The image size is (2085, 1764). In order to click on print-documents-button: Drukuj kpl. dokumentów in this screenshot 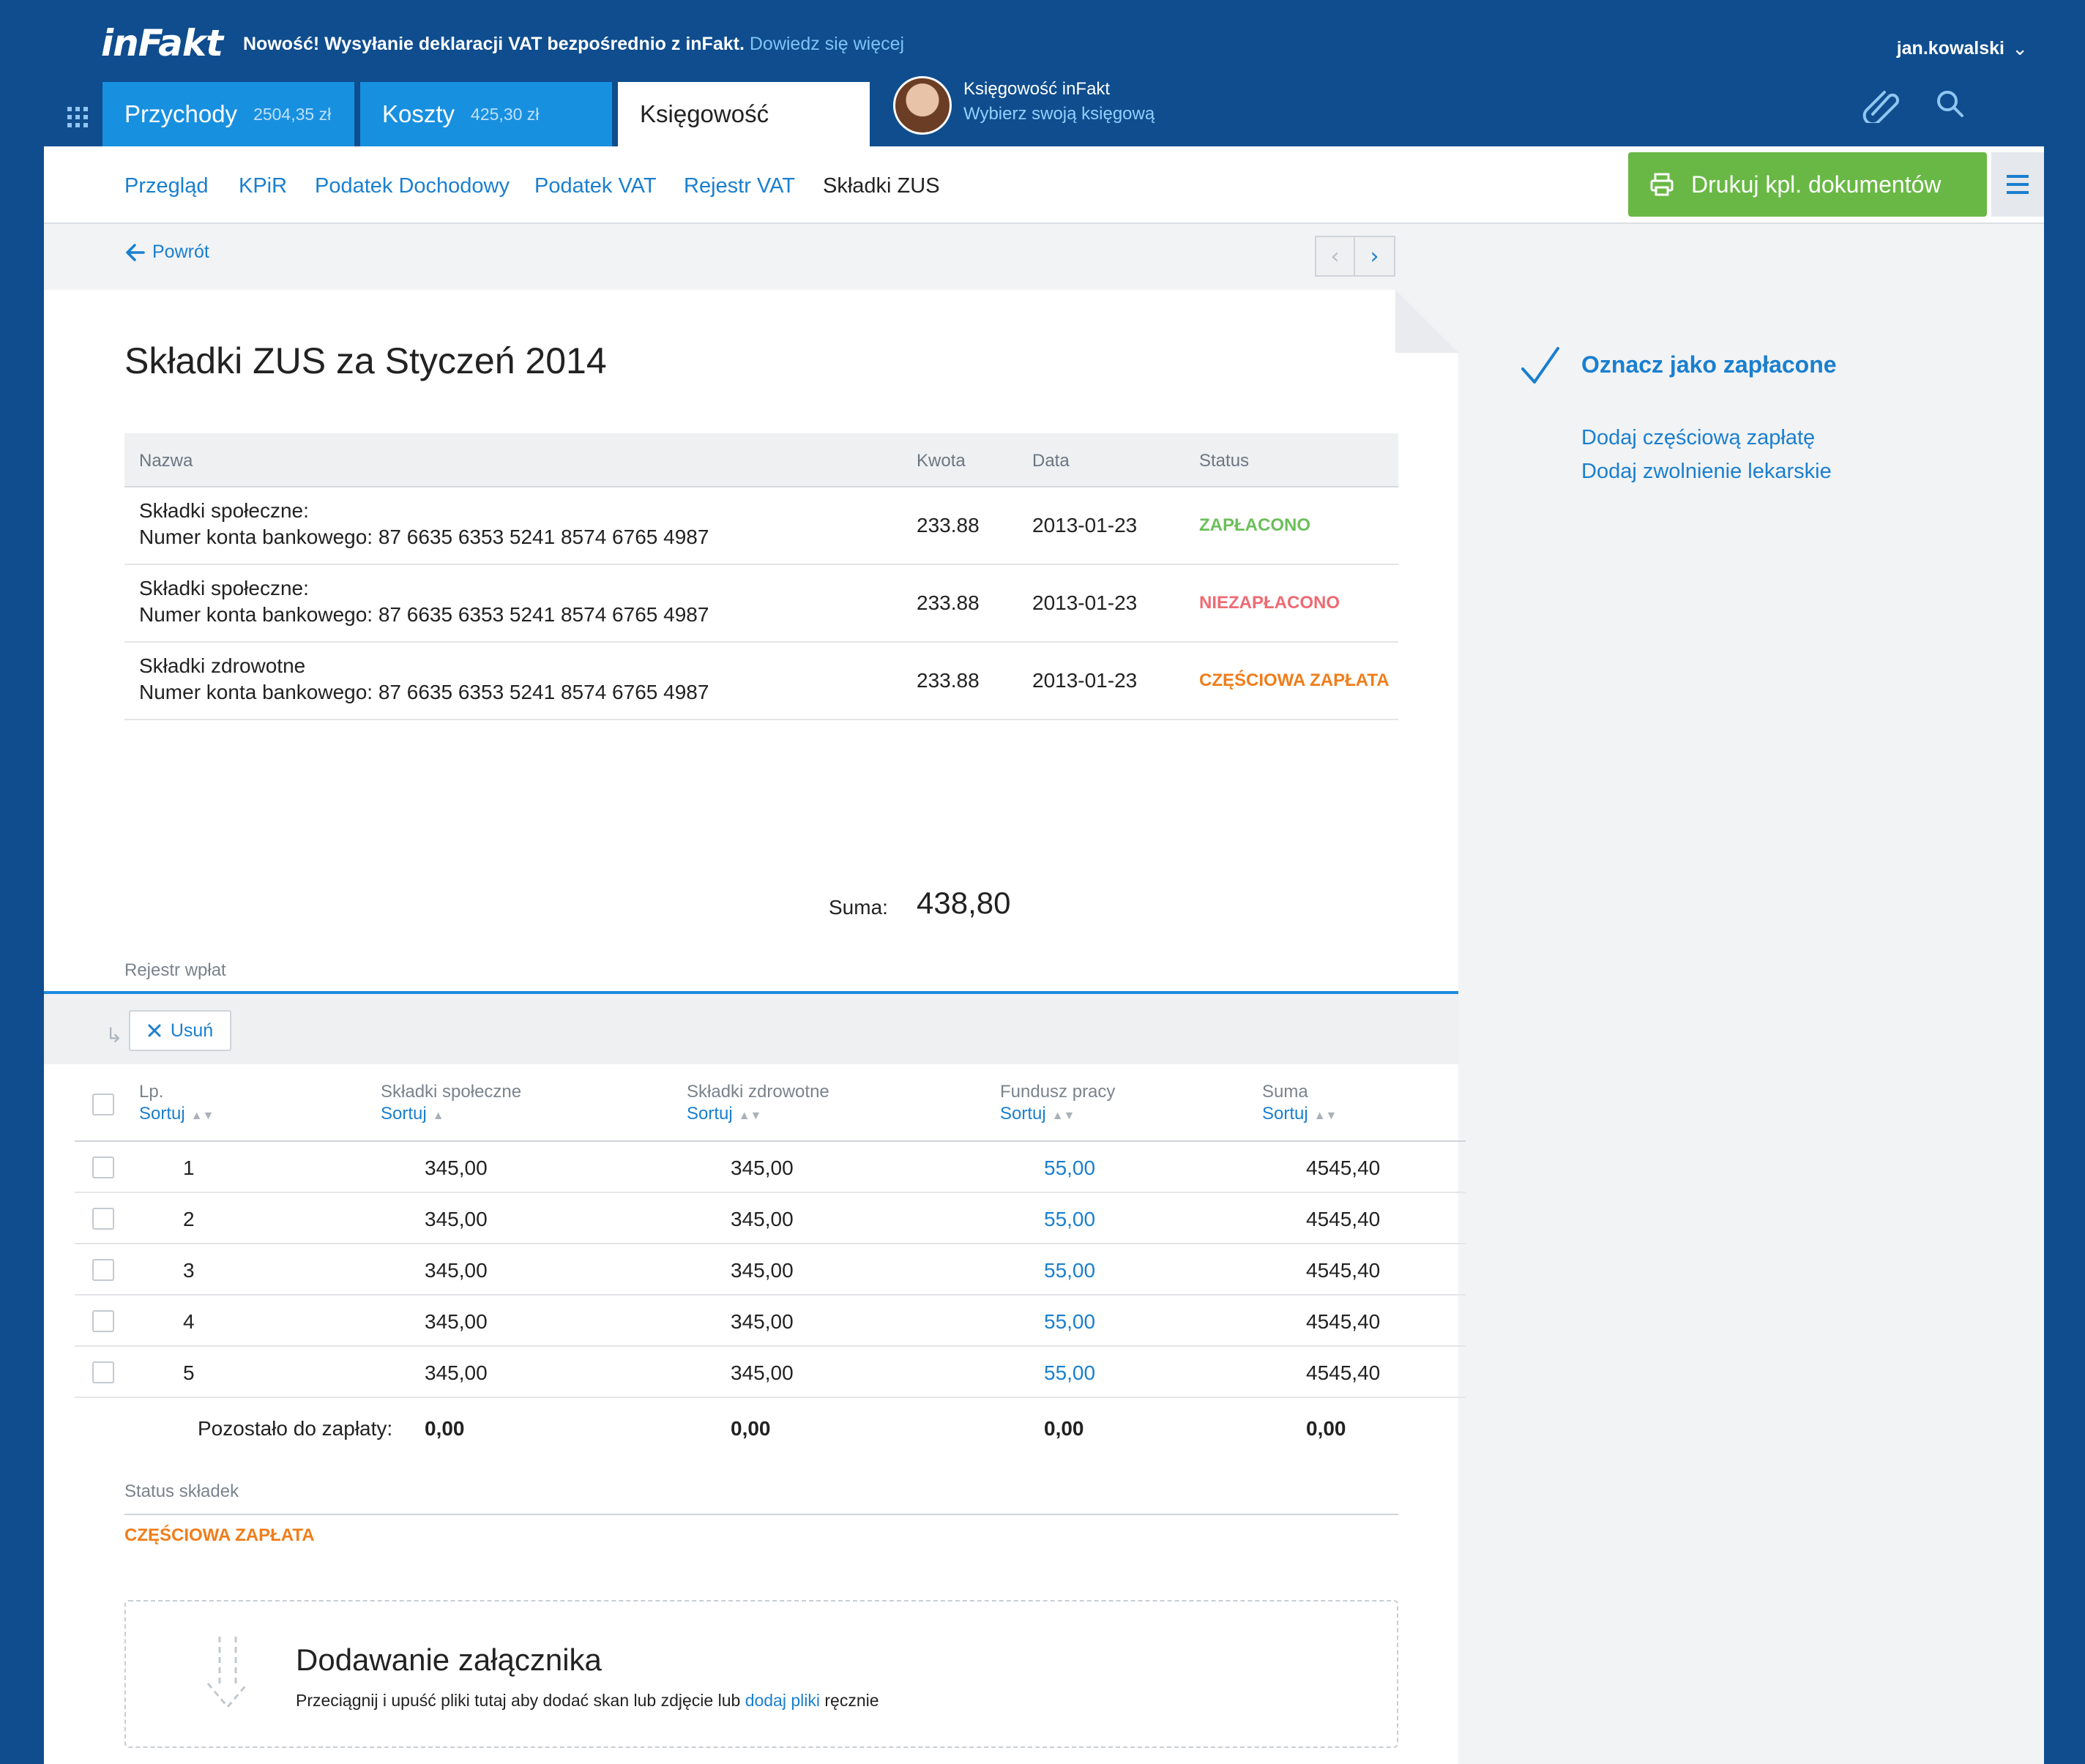, I will do `click(1807, 184)`.